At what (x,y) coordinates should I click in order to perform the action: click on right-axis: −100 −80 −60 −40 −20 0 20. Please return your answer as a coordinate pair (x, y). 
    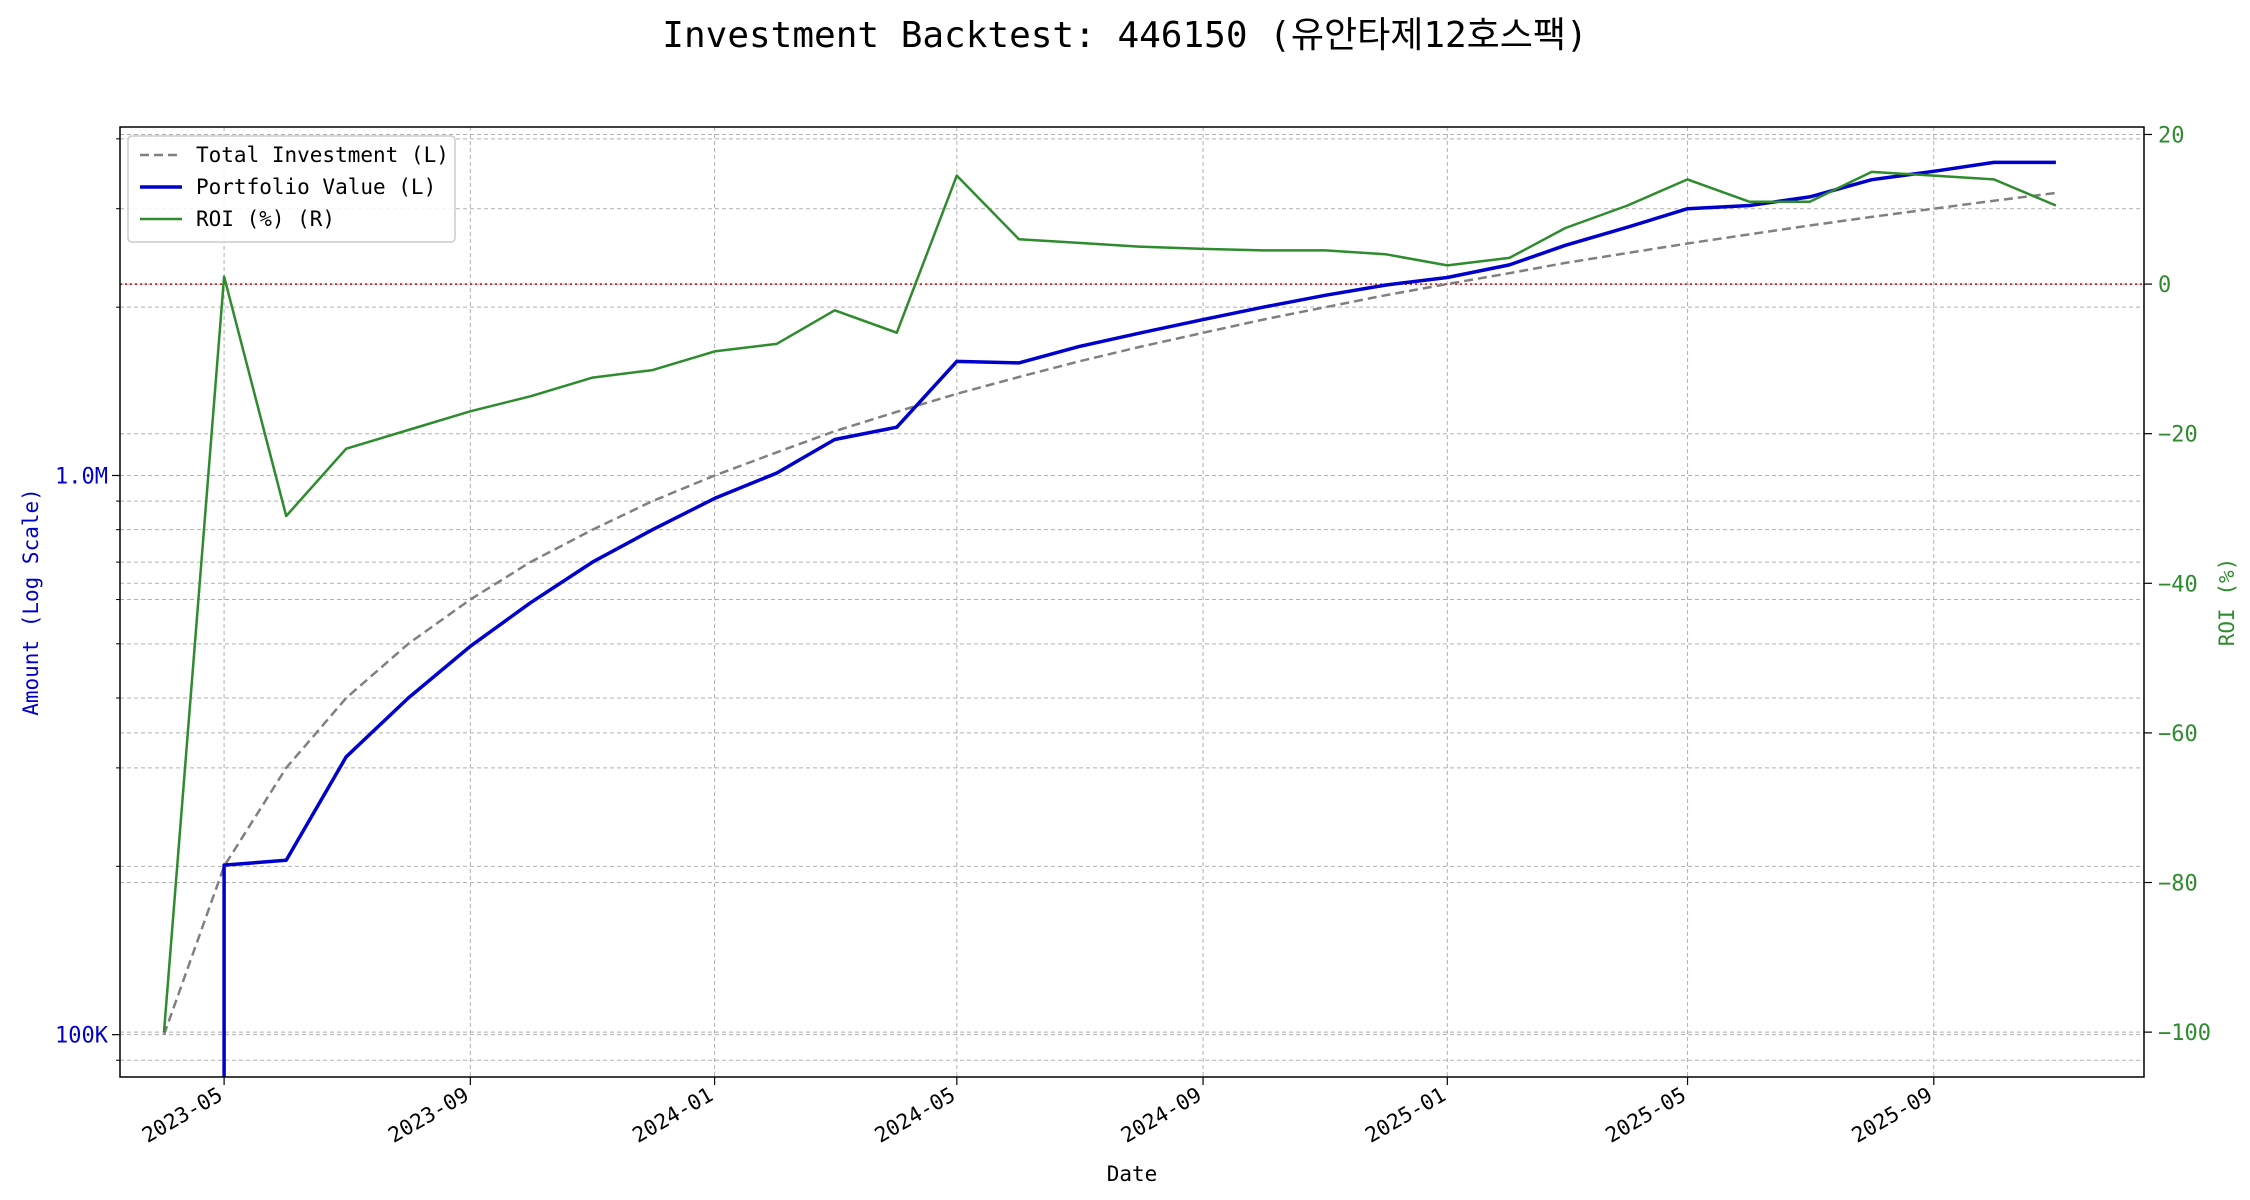
    Looking at the image, I should click on (2177, 584).